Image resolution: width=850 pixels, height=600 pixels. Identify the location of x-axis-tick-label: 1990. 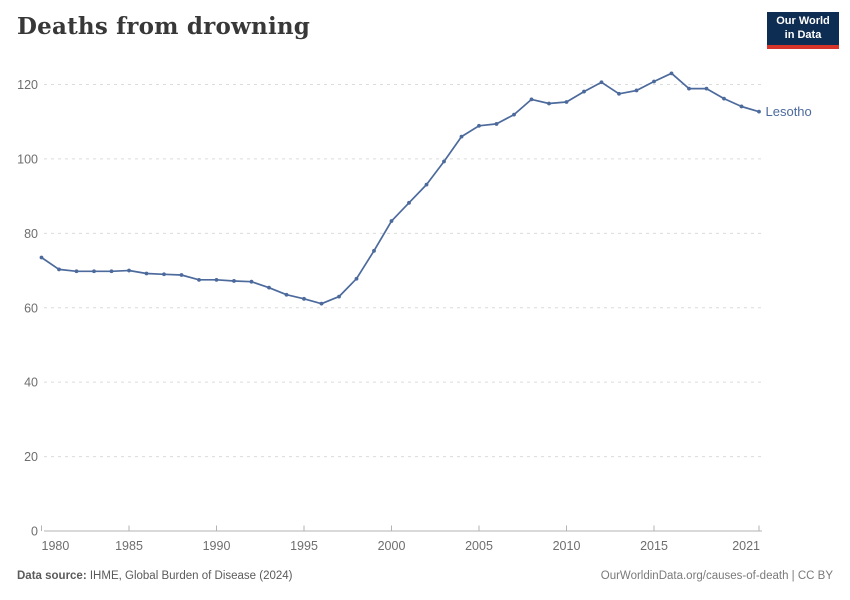
(217, 546).